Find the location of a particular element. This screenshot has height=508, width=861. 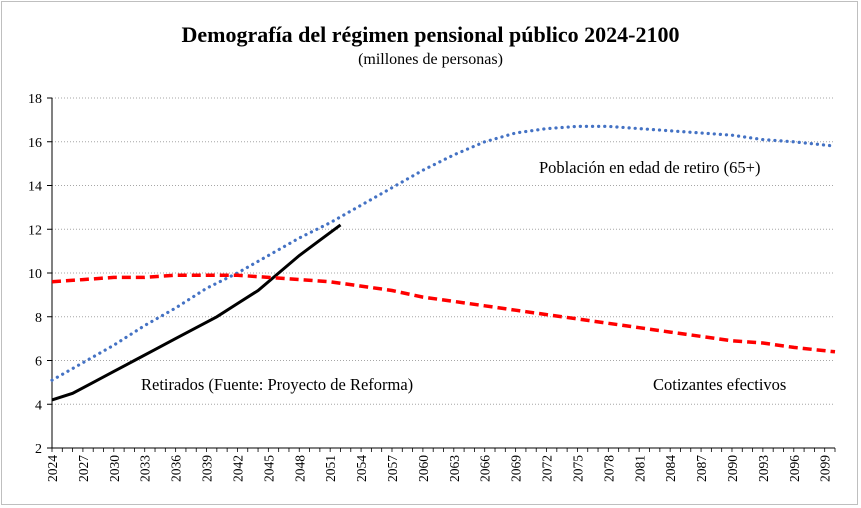

annotation-cotizantes: Cotizantes efectivos is located at coordinates (719, 384).